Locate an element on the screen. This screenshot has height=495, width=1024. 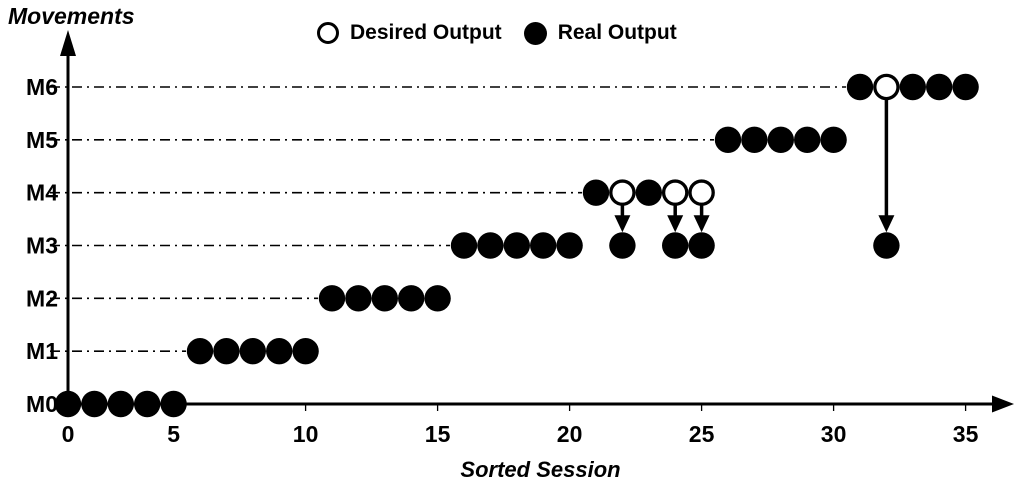
x-axis-title: Sorted Session is located at coordinates (540, 469).